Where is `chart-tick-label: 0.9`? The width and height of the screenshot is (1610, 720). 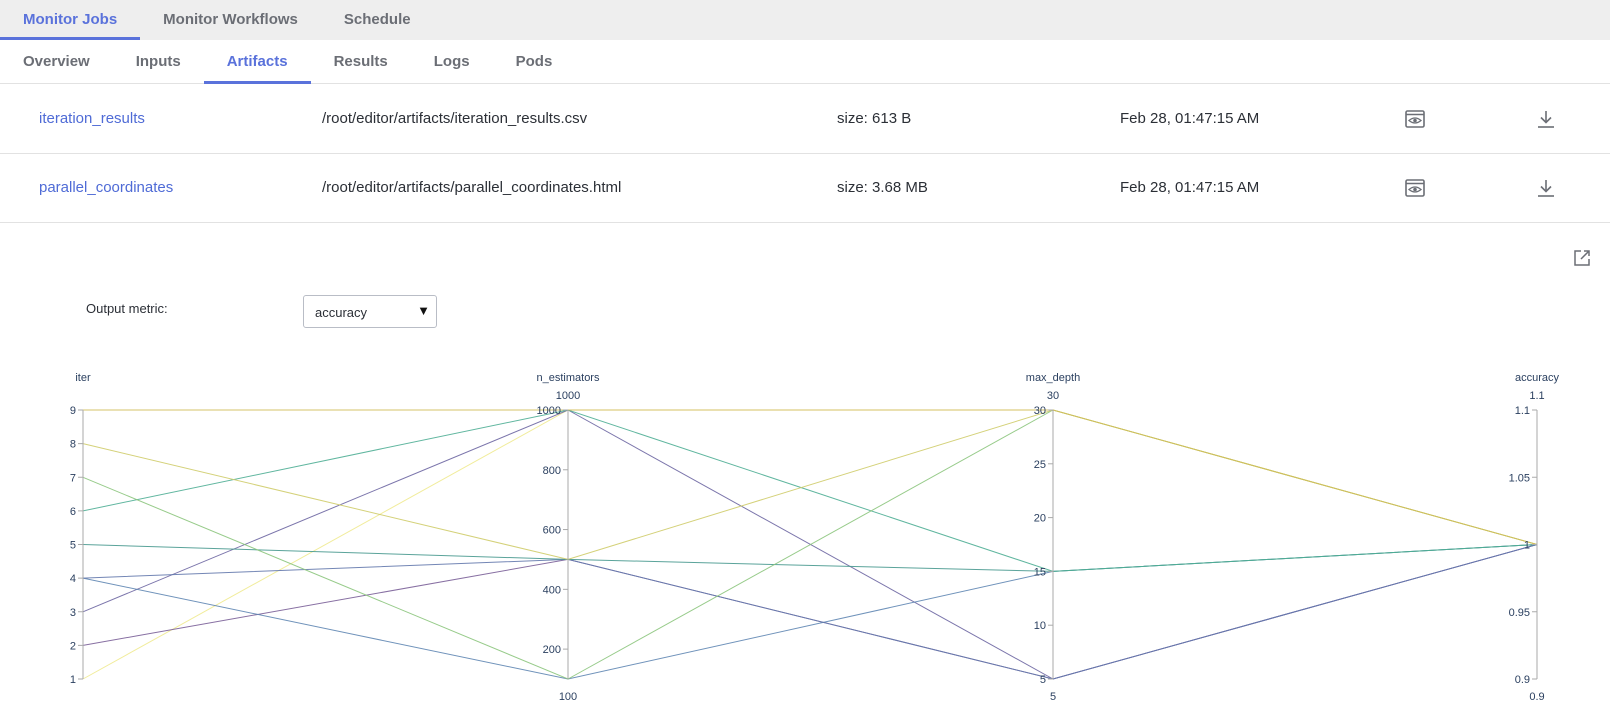 chart-tick-label: 0.9 is located at coordinates (1522, 680).